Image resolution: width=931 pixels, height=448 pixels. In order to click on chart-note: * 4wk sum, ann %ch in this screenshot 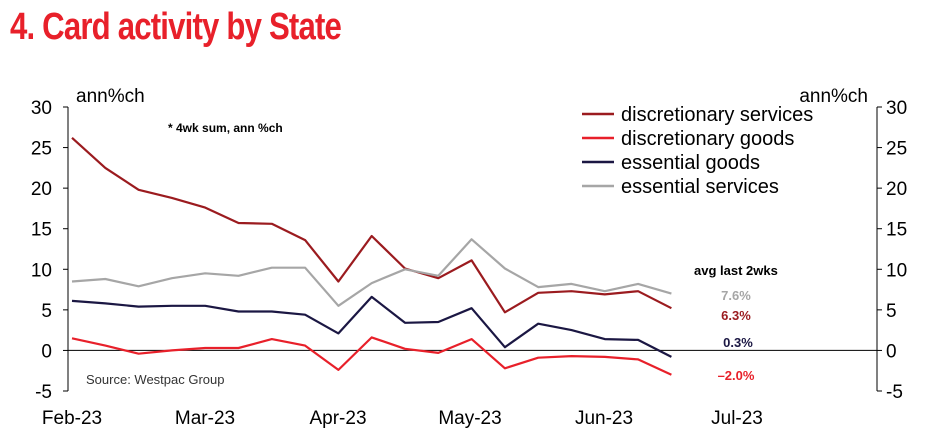, I will do `click(225, 128)`.